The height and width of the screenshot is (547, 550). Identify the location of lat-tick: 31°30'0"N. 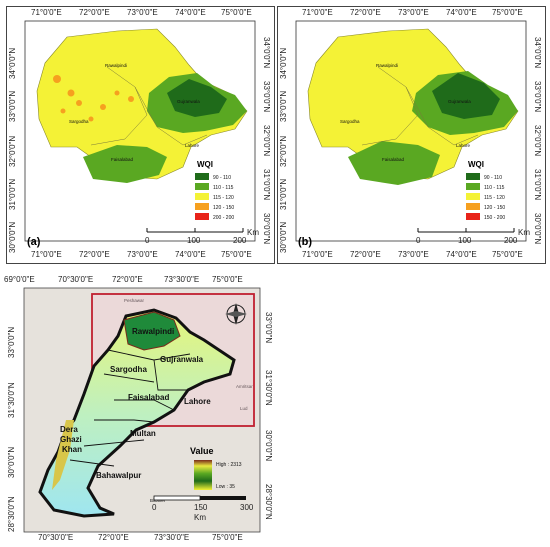
(268, 388).